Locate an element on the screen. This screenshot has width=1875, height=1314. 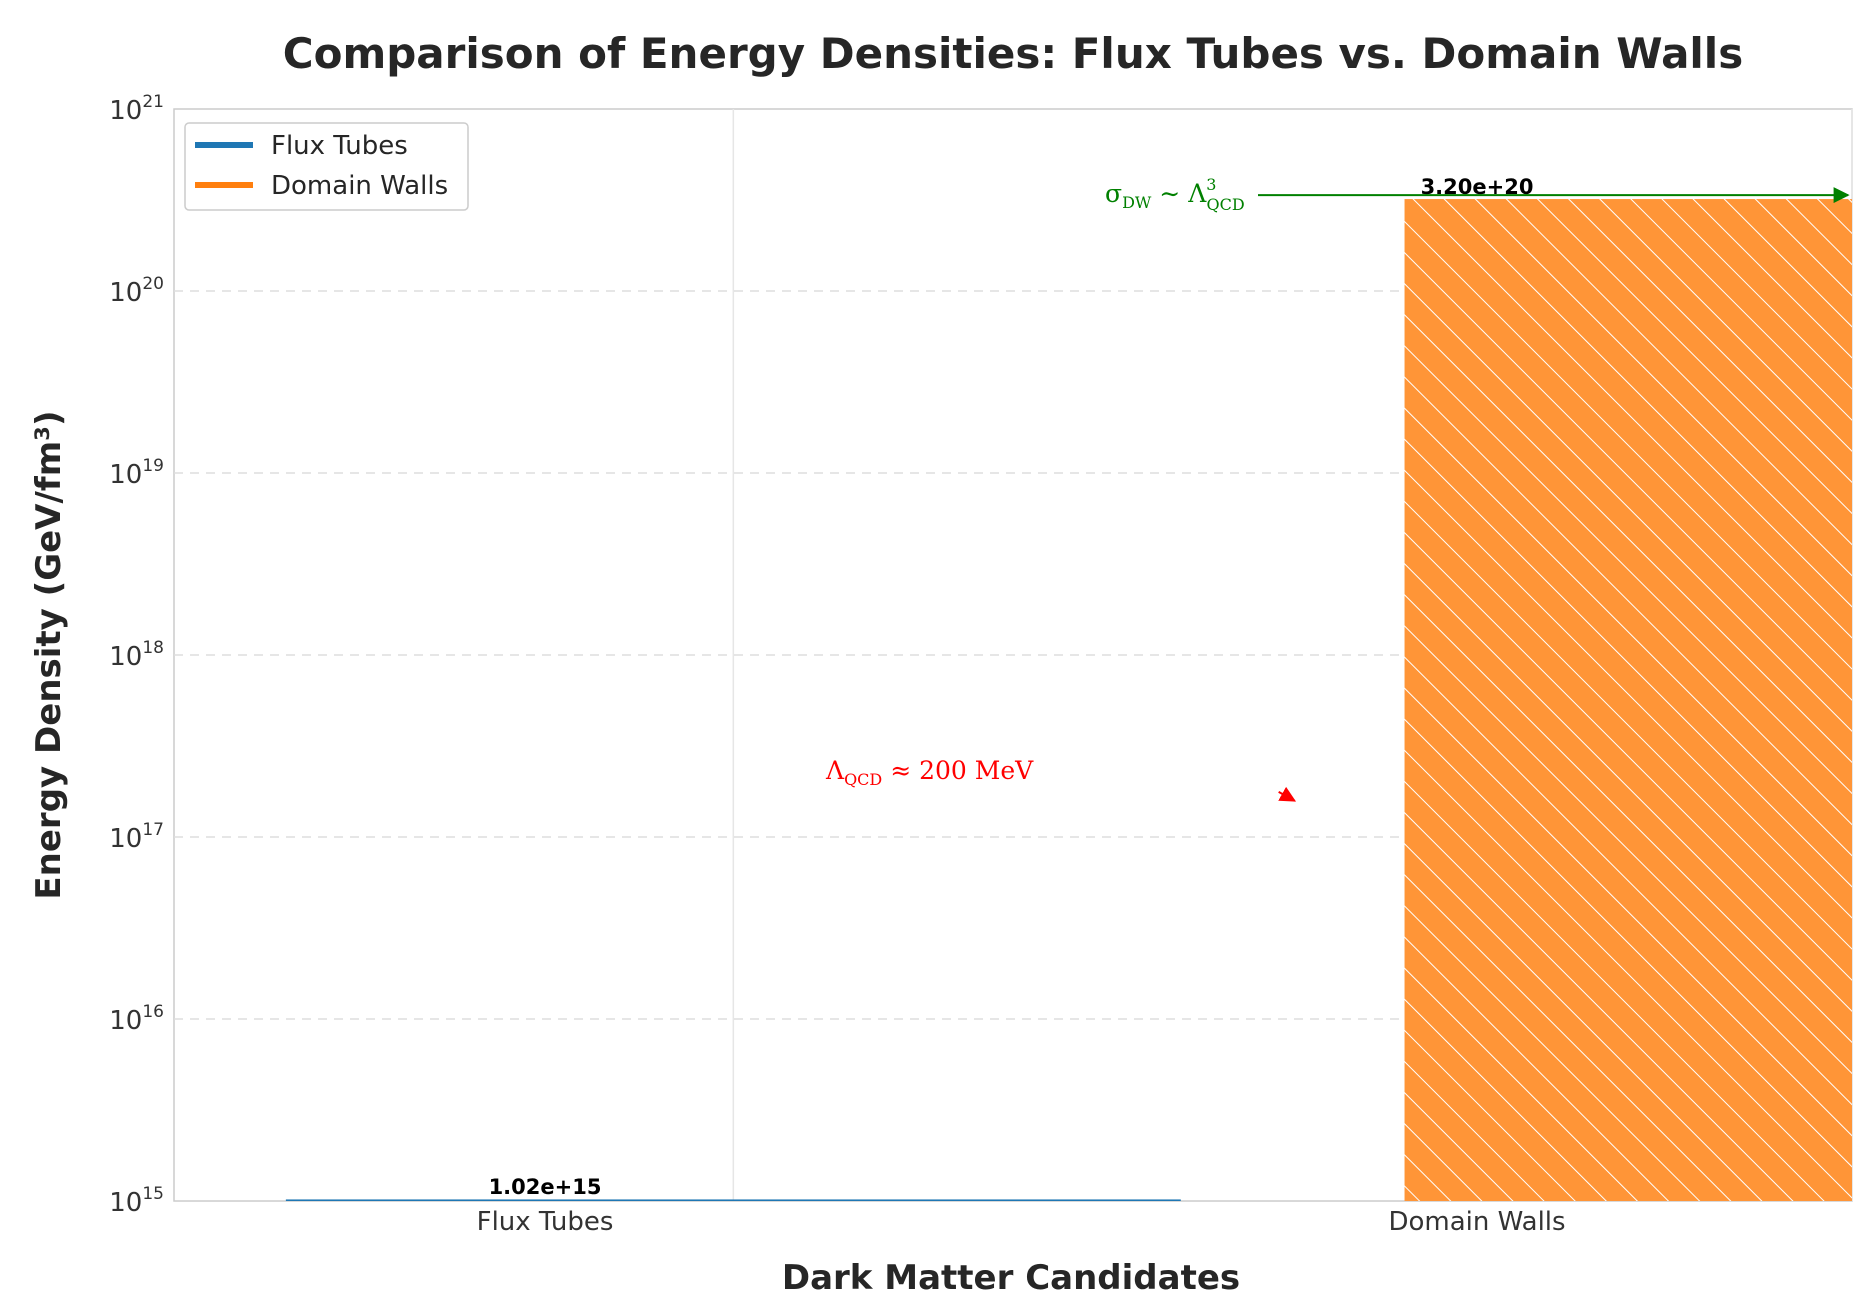
annotation-lambda-text: ΛQCD ≈ 200 MeV is located at coordinates (929, 772).